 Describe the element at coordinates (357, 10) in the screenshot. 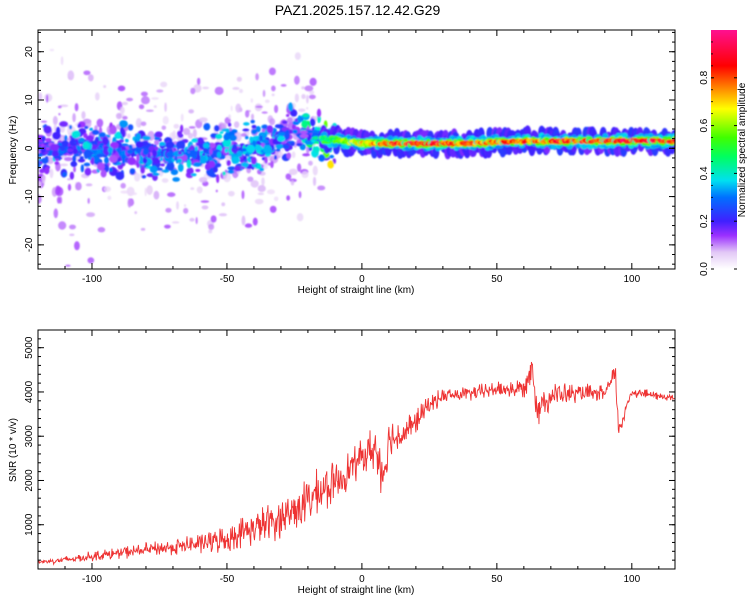

I see `figure-title: PAZ1.2025.157.12.42.G29` at that location.